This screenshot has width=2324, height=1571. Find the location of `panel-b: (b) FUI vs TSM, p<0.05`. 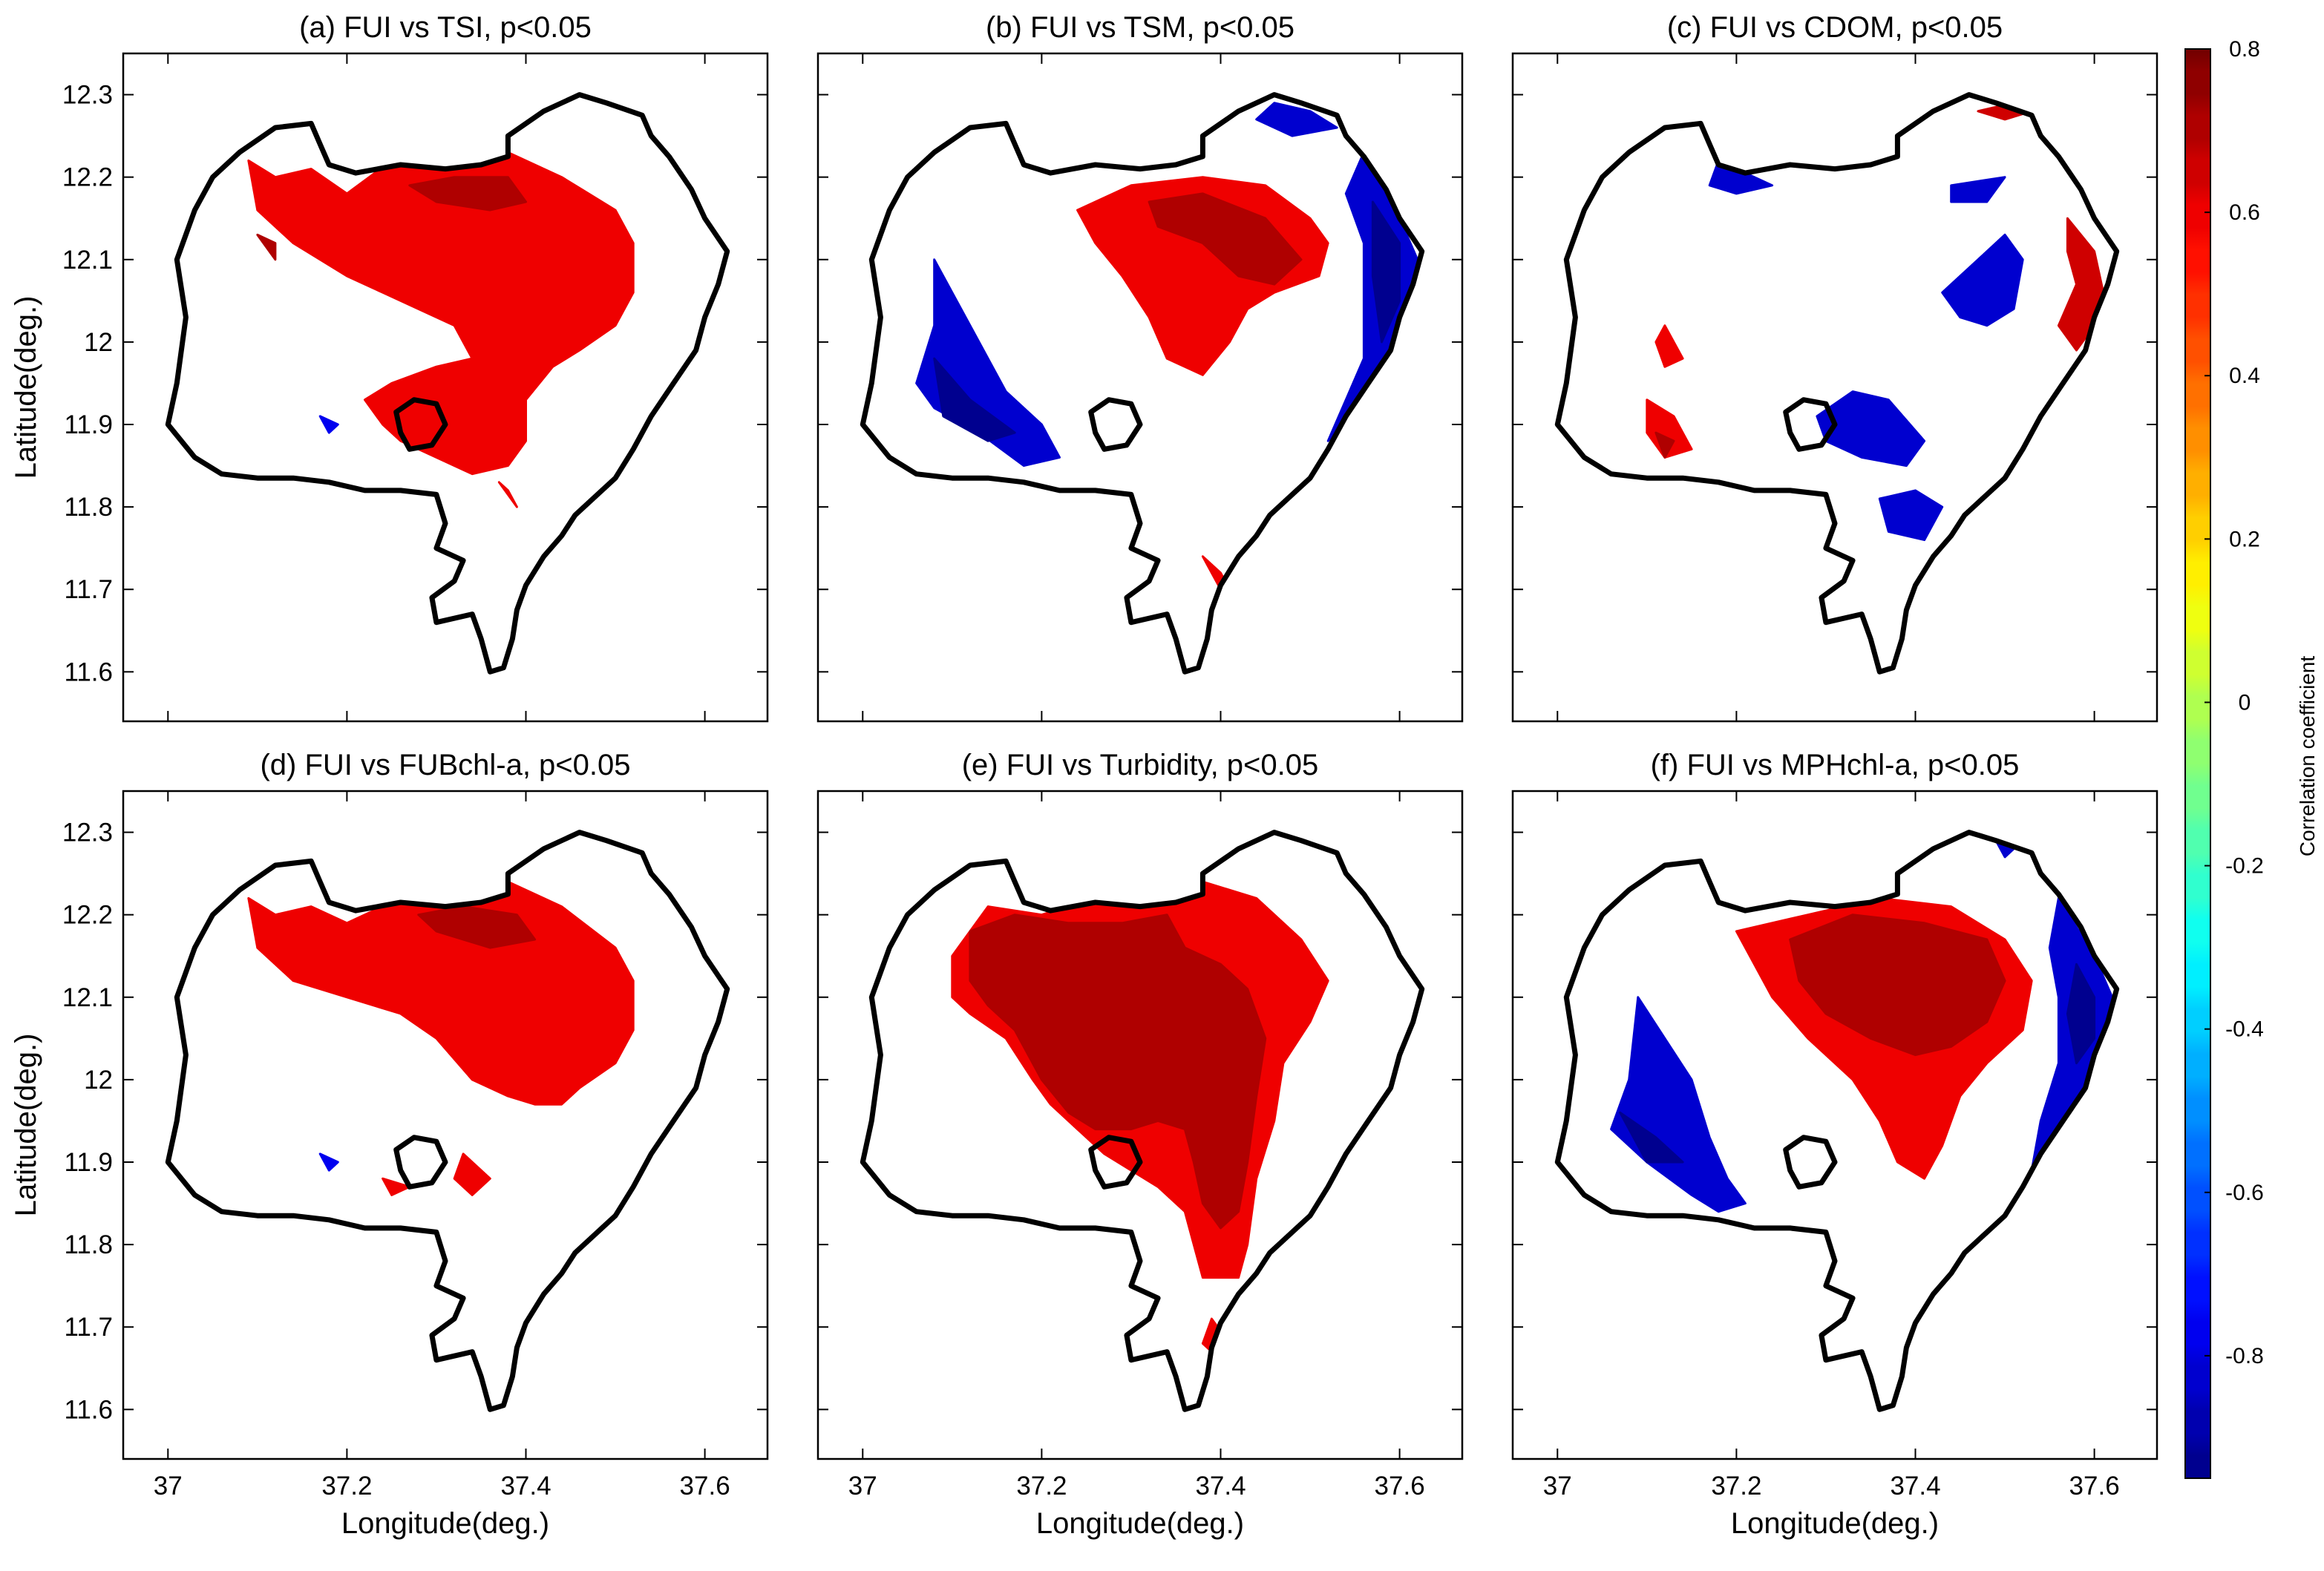

panel-b: (b) FUI vs TSM, p<0.05 is located at coordinates (1140, 367).